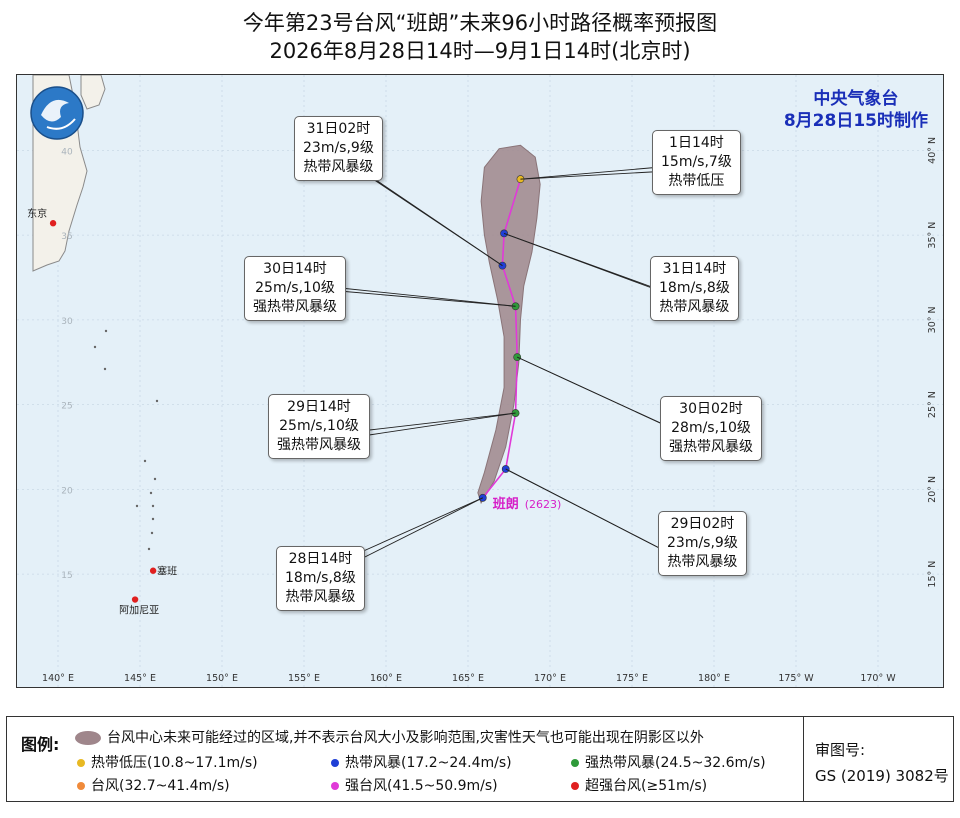  I want to click on lat-tick-label: 35° N, so click(932, 235).